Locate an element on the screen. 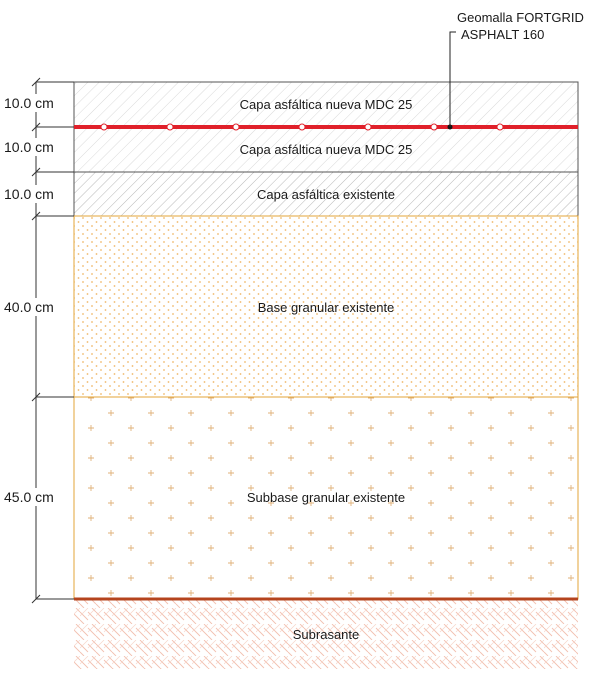  subgrade-area is located at coordinates (326, 633).